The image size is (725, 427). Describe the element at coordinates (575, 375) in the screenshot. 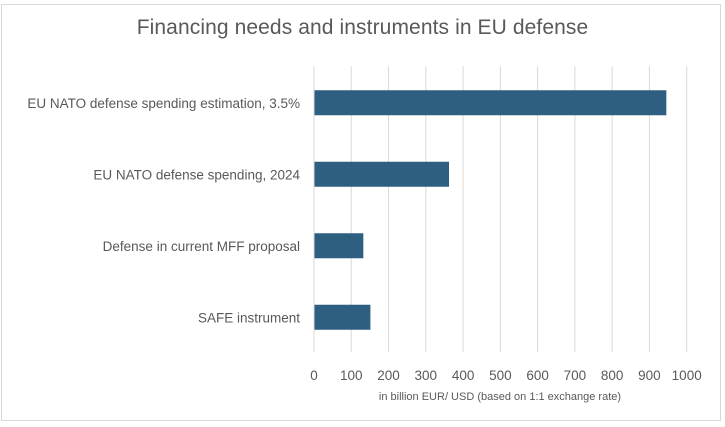

I see `x-tick-label: 700` at that location.